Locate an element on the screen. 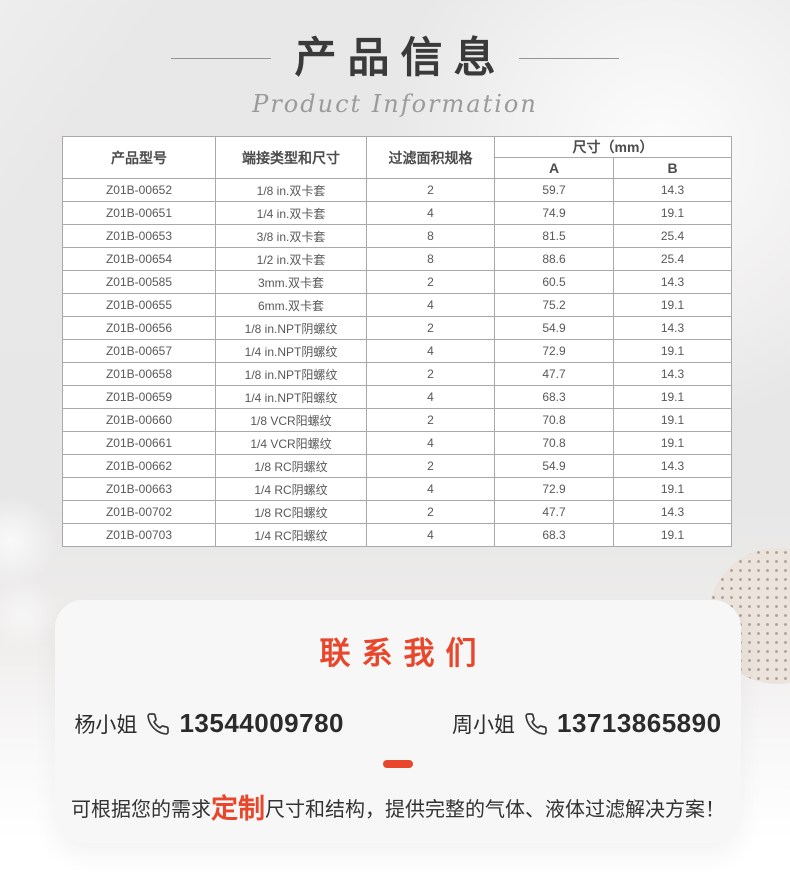 The width and height of the screenshot is (790, 876). cell-connection: 6mm.双卡套 is located at coordinates (291, 305).